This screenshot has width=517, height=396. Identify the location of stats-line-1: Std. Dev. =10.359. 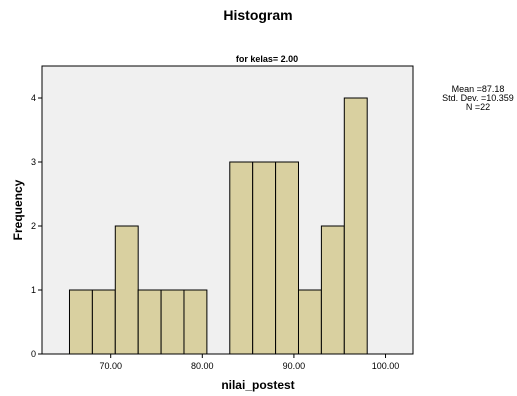
(478, 98).